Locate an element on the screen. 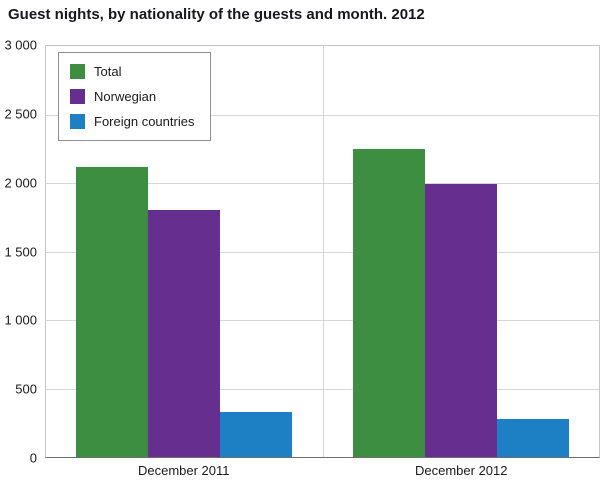 This screenshot has height=488, width=610. legend-item-norwegian: Norwegian is located at coordinates (132, 96).